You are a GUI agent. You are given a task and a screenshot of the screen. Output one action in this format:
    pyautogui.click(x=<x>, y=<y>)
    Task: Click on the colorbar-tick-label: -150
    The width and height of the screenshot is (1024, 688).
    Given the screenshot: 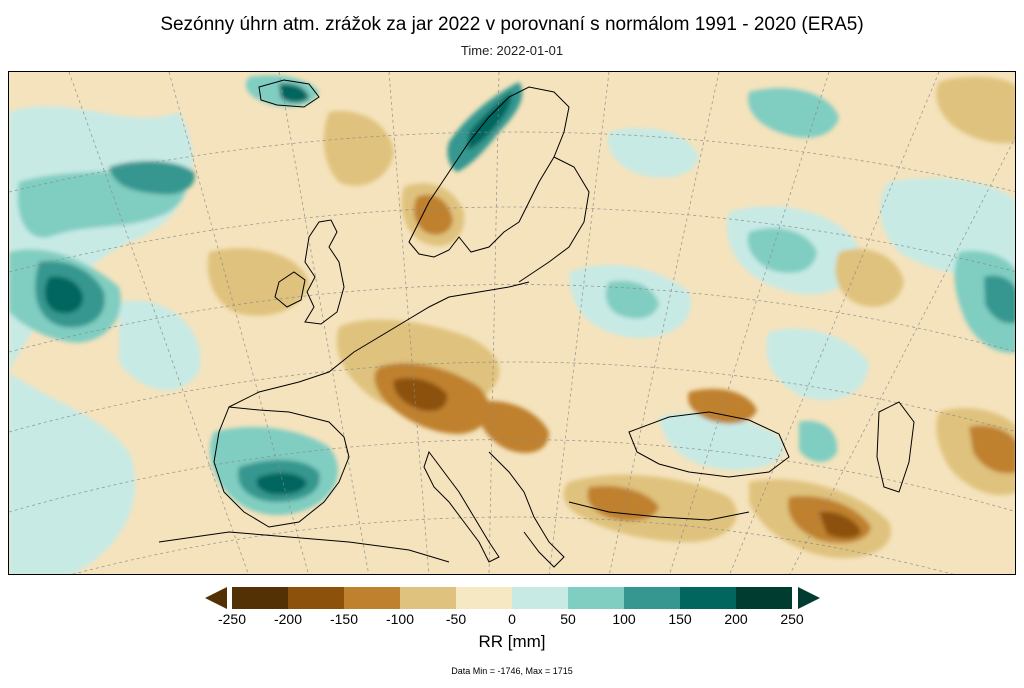 What is the action you would take?
    pyautogui.click(x=344, y=619)
    